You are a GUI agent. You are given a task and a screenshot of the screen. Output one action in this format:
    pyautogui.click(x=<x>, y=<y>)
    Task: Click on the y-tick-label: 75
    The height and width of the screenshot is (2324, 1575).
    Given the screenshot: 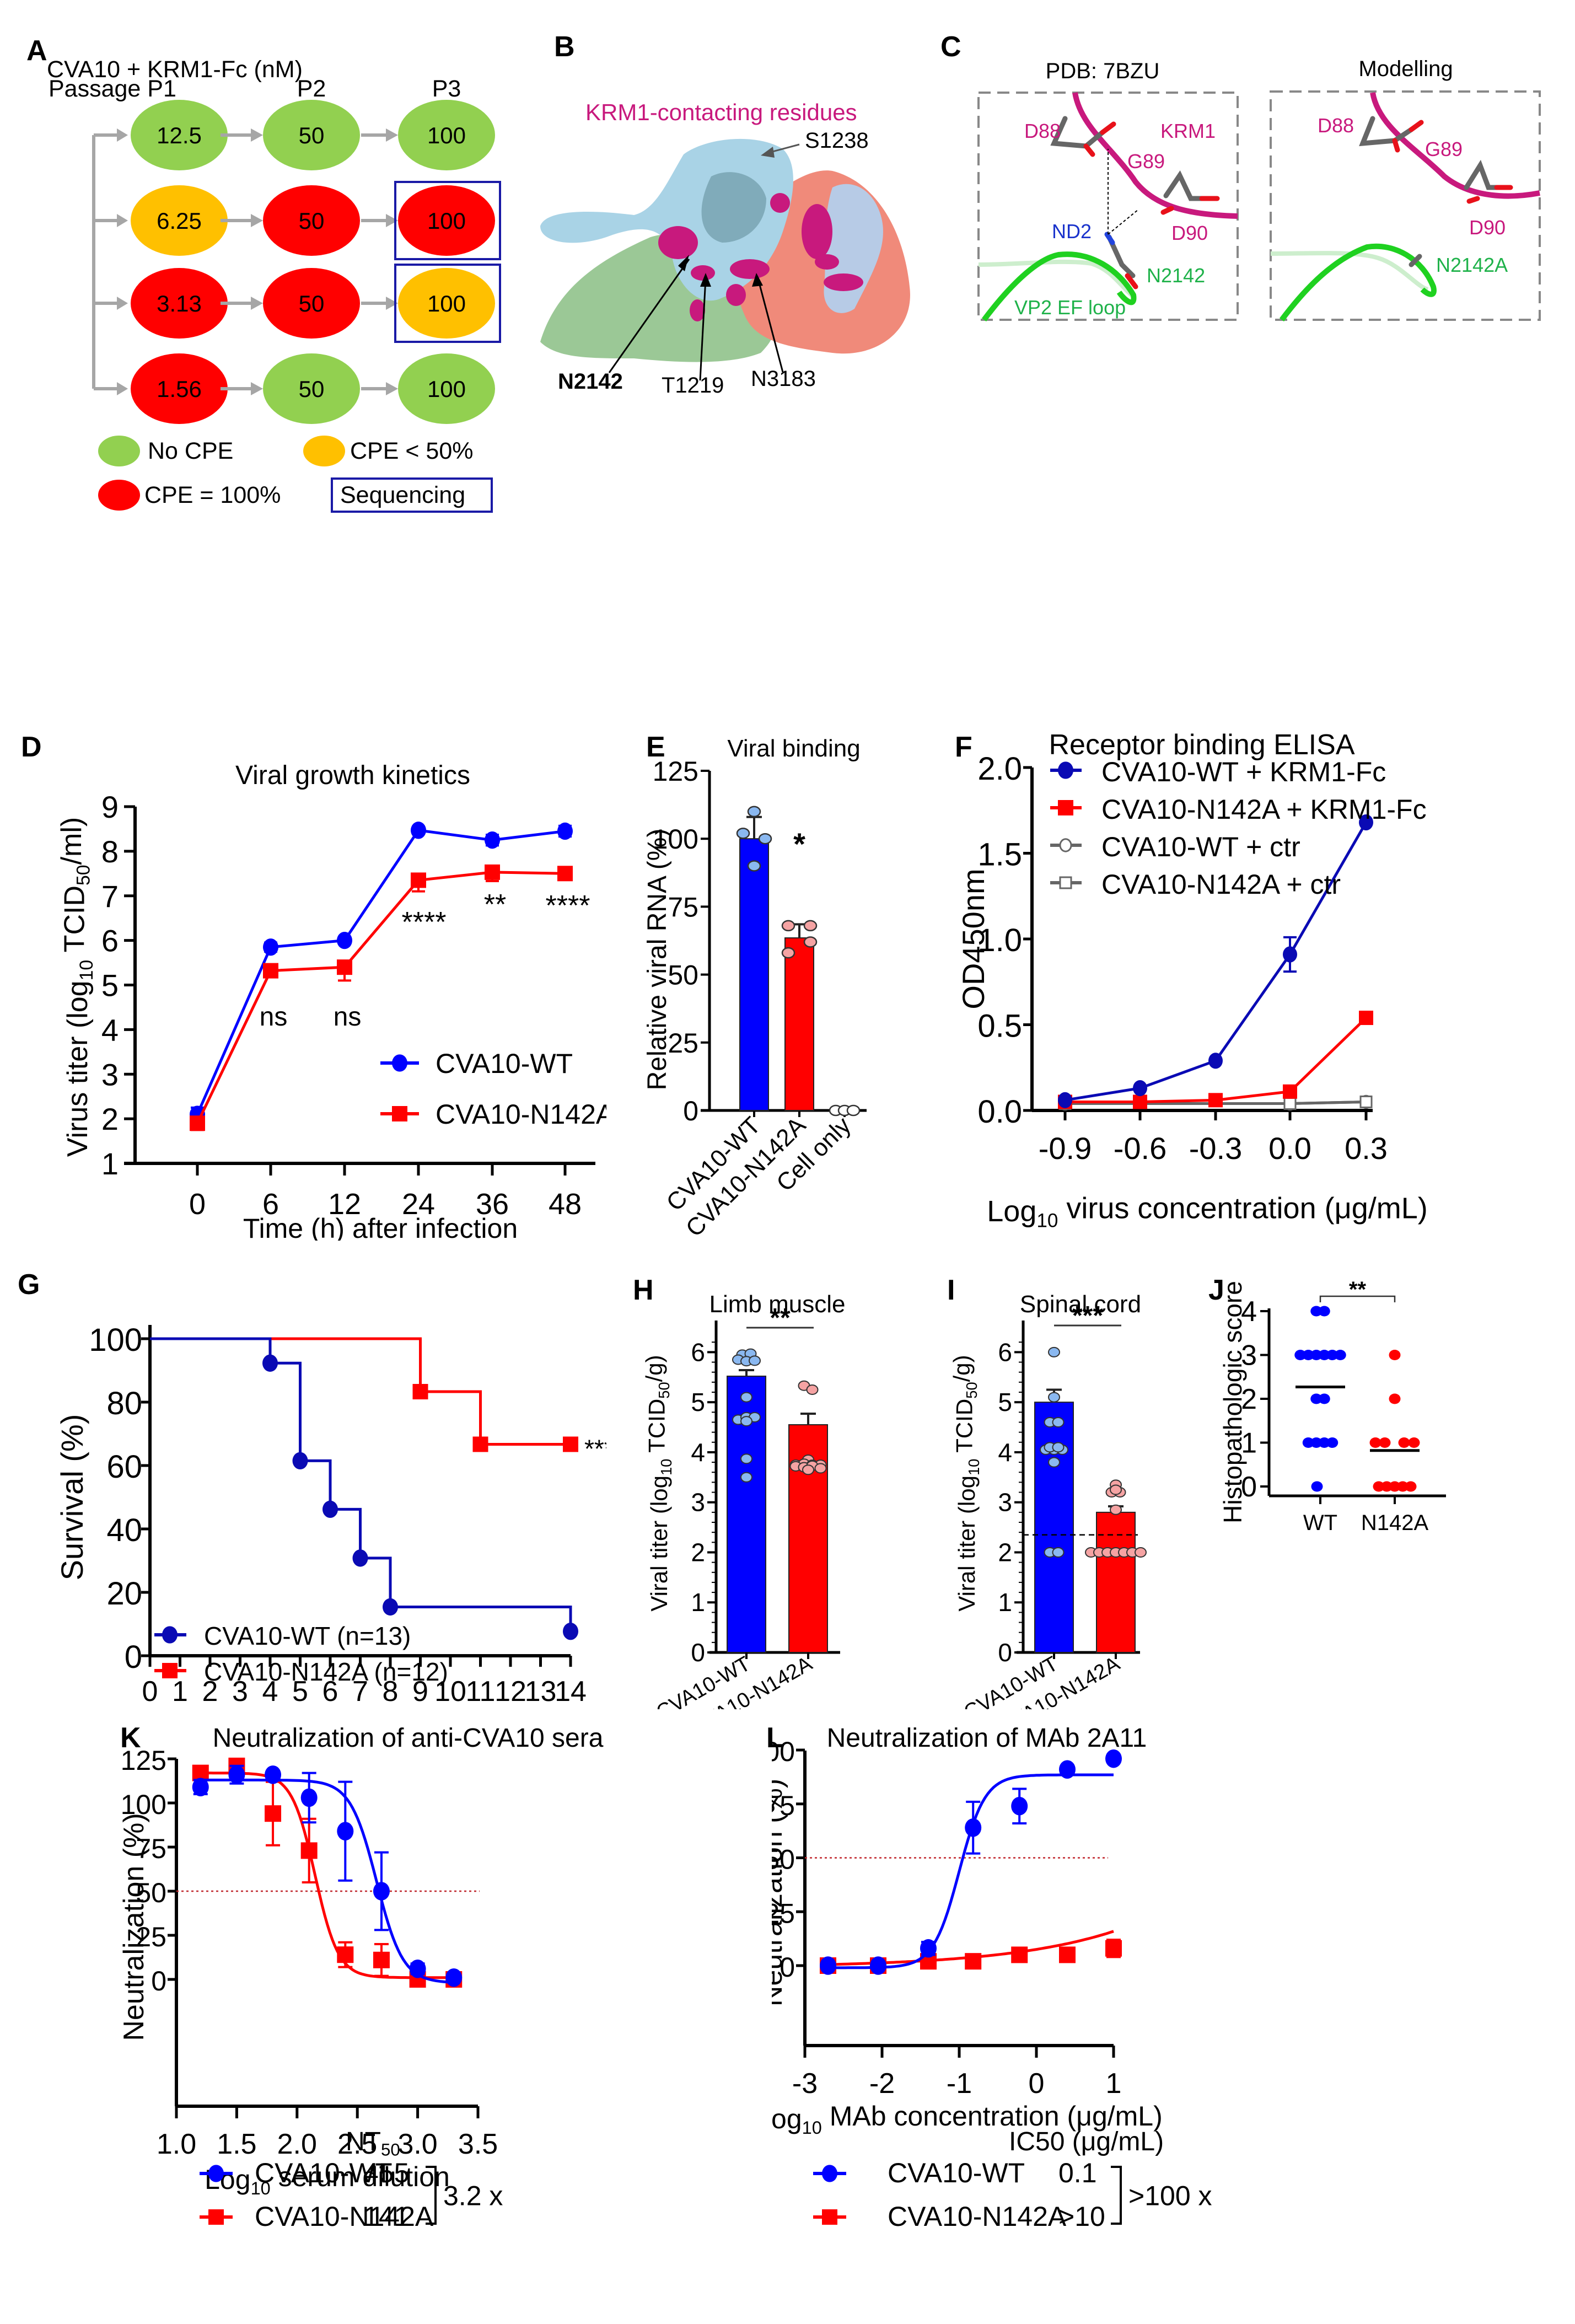 What is the action you would take?
    pyautogui.click(x=683, y=907)
    